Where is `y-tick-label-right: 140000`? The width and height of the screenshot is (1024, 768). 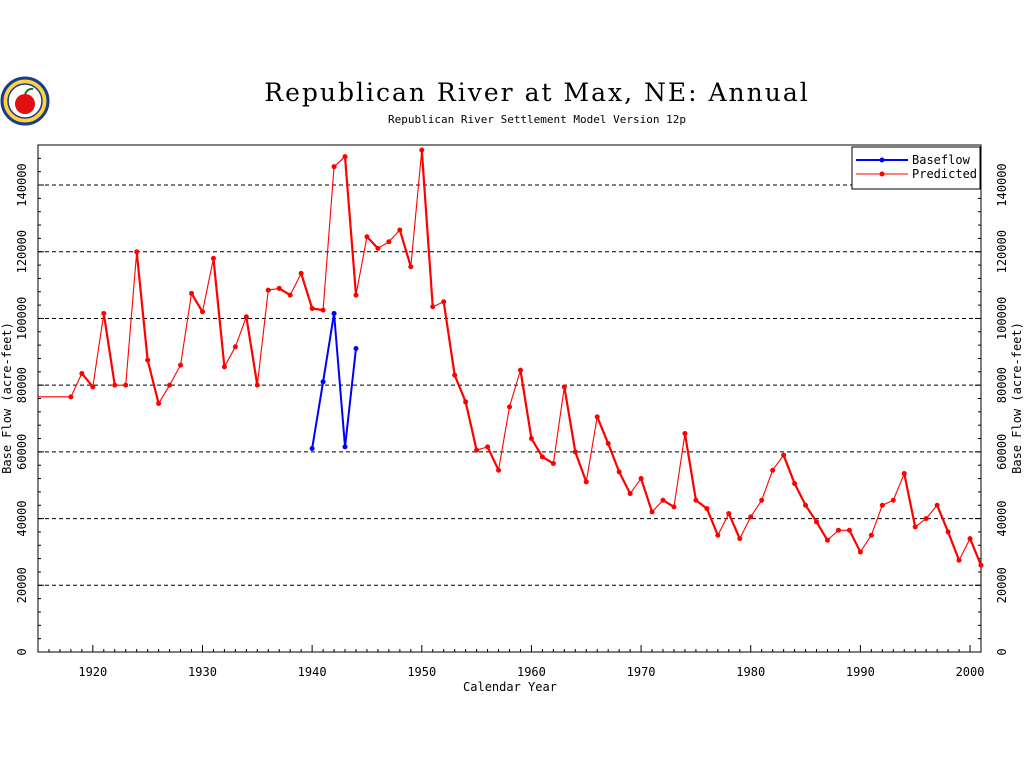 y-tick-label-right: 140000 is located at coordinates (1002, 184).